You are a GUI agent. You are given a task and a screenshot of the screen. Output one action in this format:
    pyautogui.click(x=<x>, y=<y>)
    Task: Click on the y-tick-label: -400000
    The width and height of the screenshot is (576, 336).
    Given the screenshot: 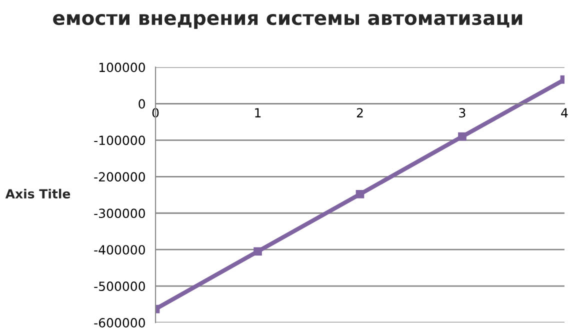 What is the action you would take?
    pyautogui.click(x=119, y=250)
    